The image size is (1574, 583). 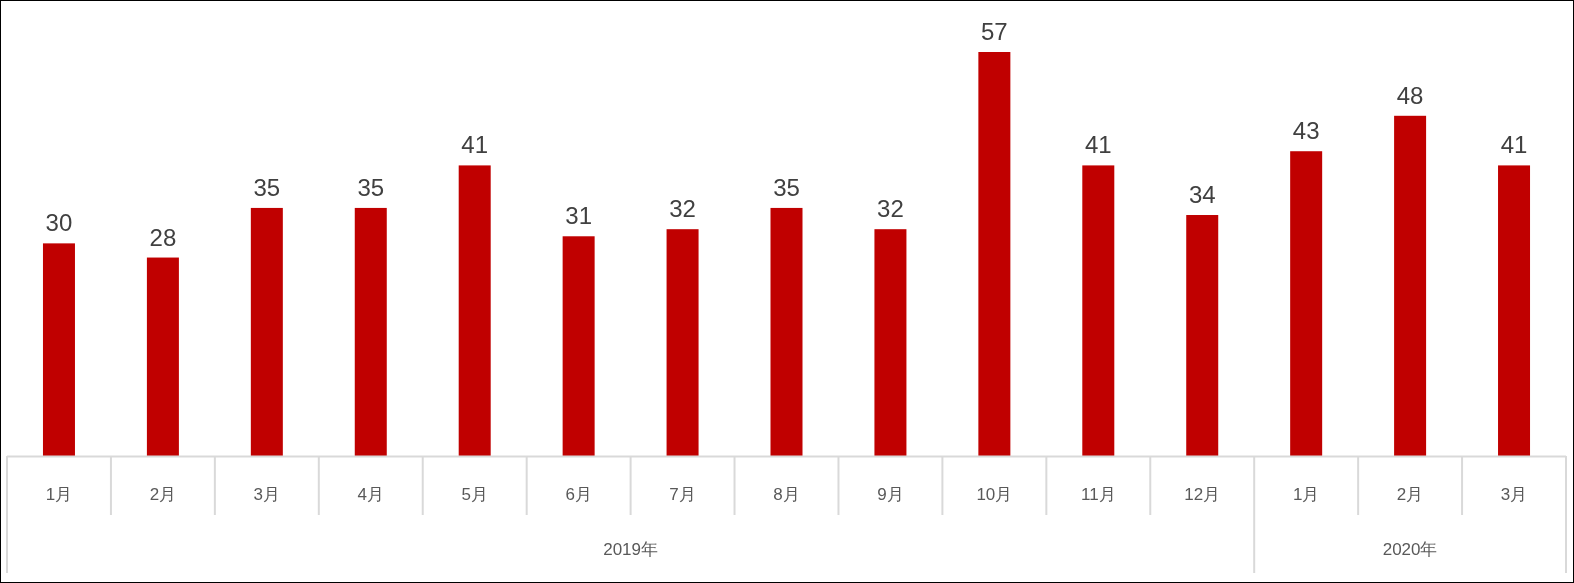 What do you see at coordinates (1410, 549) in the screenshot?
I see `text: 2020年` at bounding box center [1410, 549].